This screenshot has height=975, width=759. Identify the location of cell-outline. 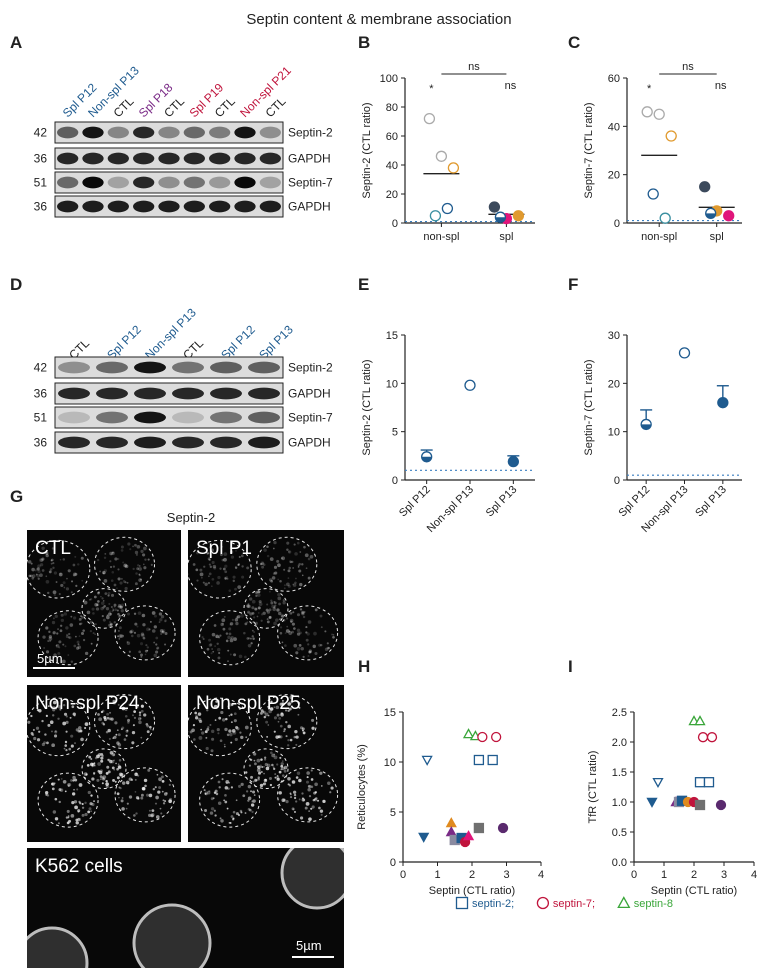
(59, 569).